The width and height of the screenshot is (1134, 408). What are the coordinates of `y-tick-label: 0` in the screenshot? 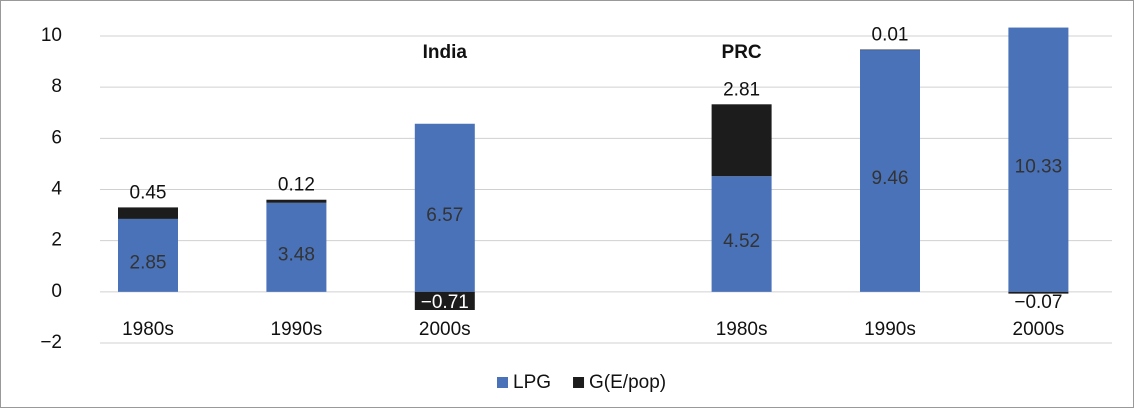 It's located at (56, 291).